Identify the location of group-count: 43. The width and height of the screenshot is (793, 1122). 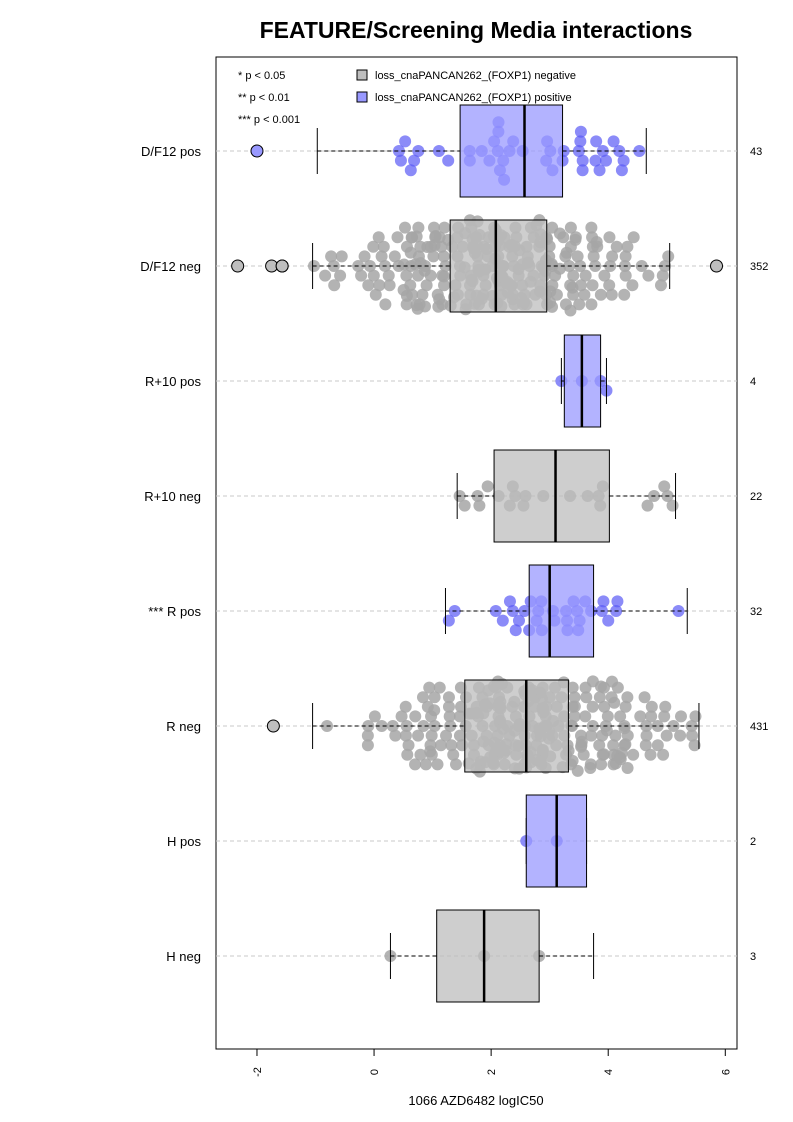
(756, 152).